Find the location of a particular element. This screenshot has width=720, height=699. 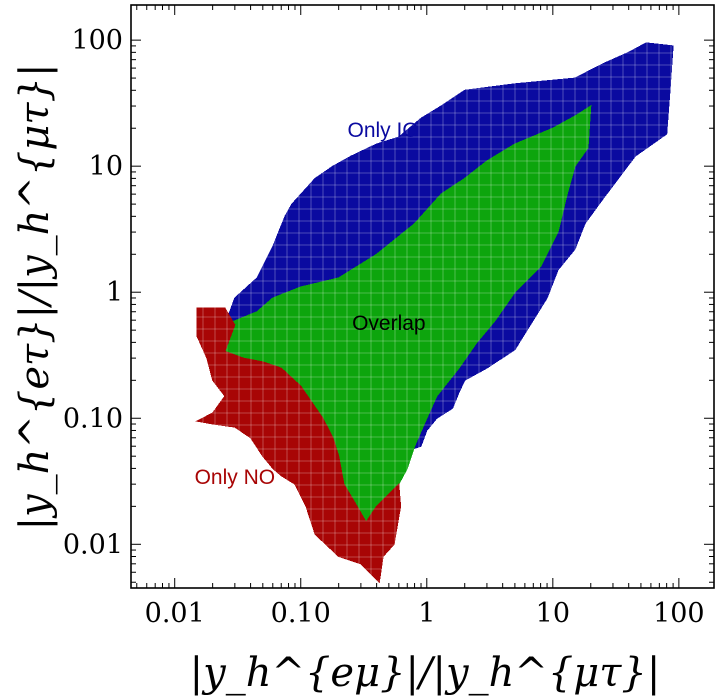

y-axis-label: |y_h^{eτ}|/|y_h^{μτ}| is located at coordinates (35, 297).